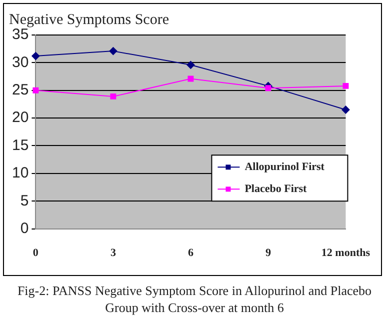 The height and width of the screenshot is (334, 389). I want to click on y-tick-label: 0, so click(24, 228).